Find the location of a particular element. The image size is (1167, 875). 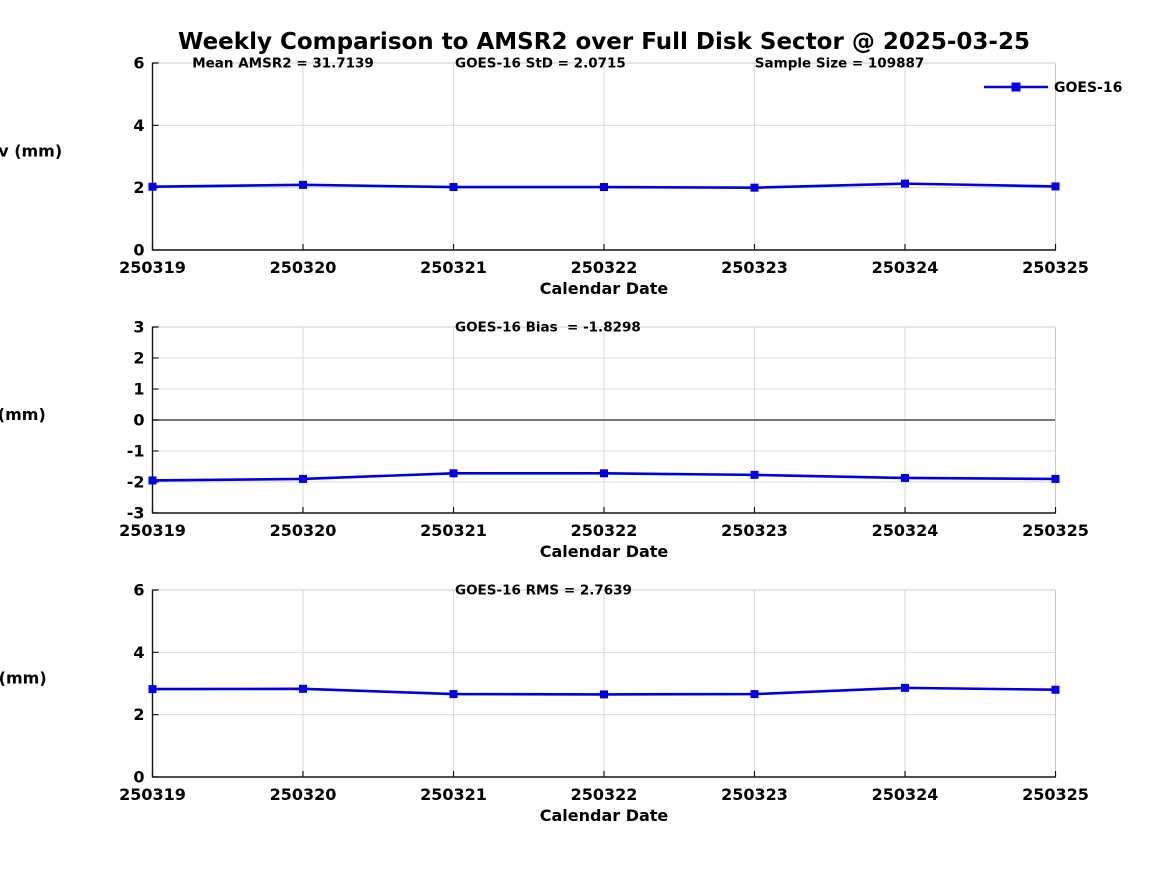

y-axis-label: Std Dev (mm) is located at coordinates (31, 151).